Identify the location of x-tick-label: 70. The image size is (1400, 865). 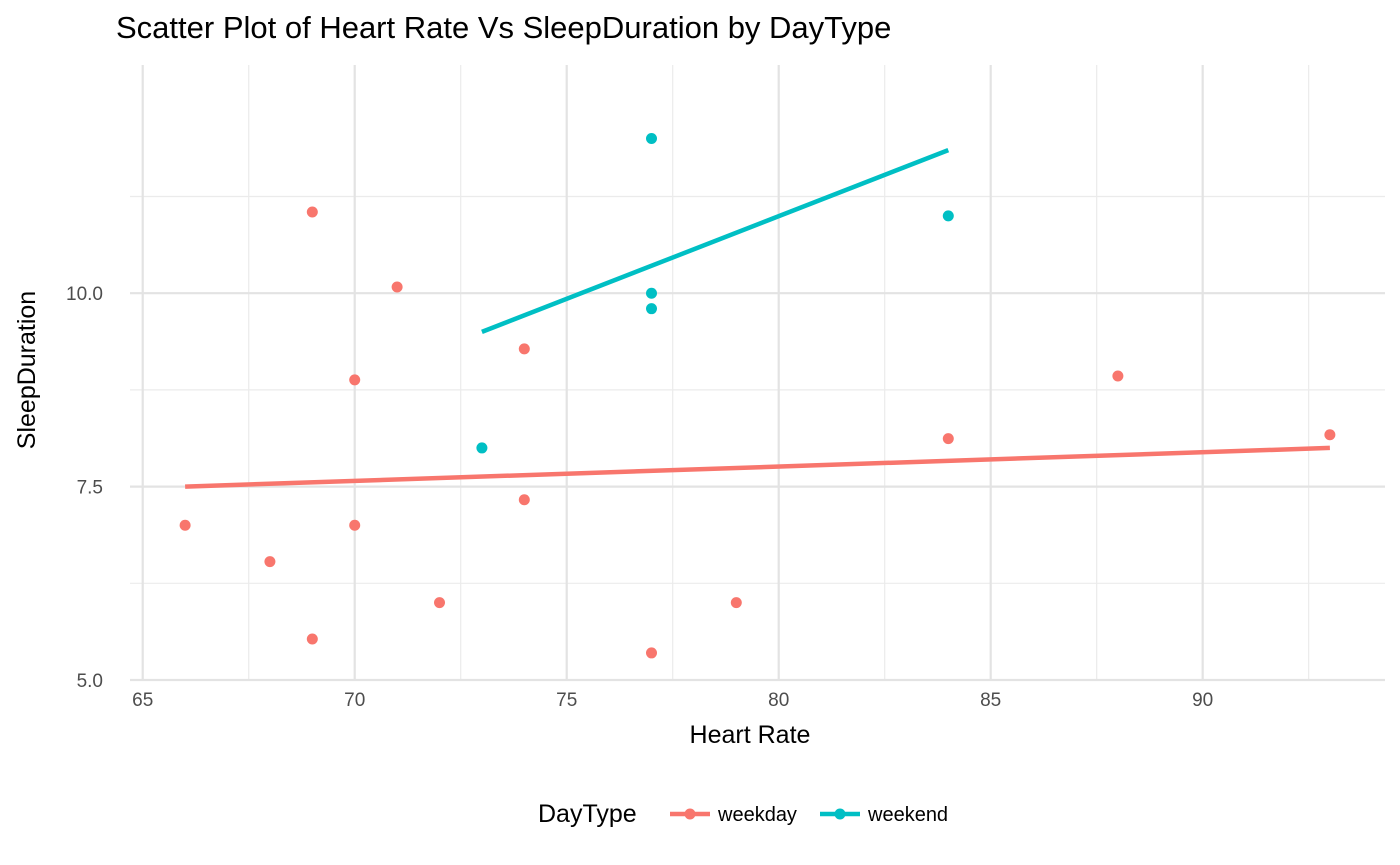
(354, 700).